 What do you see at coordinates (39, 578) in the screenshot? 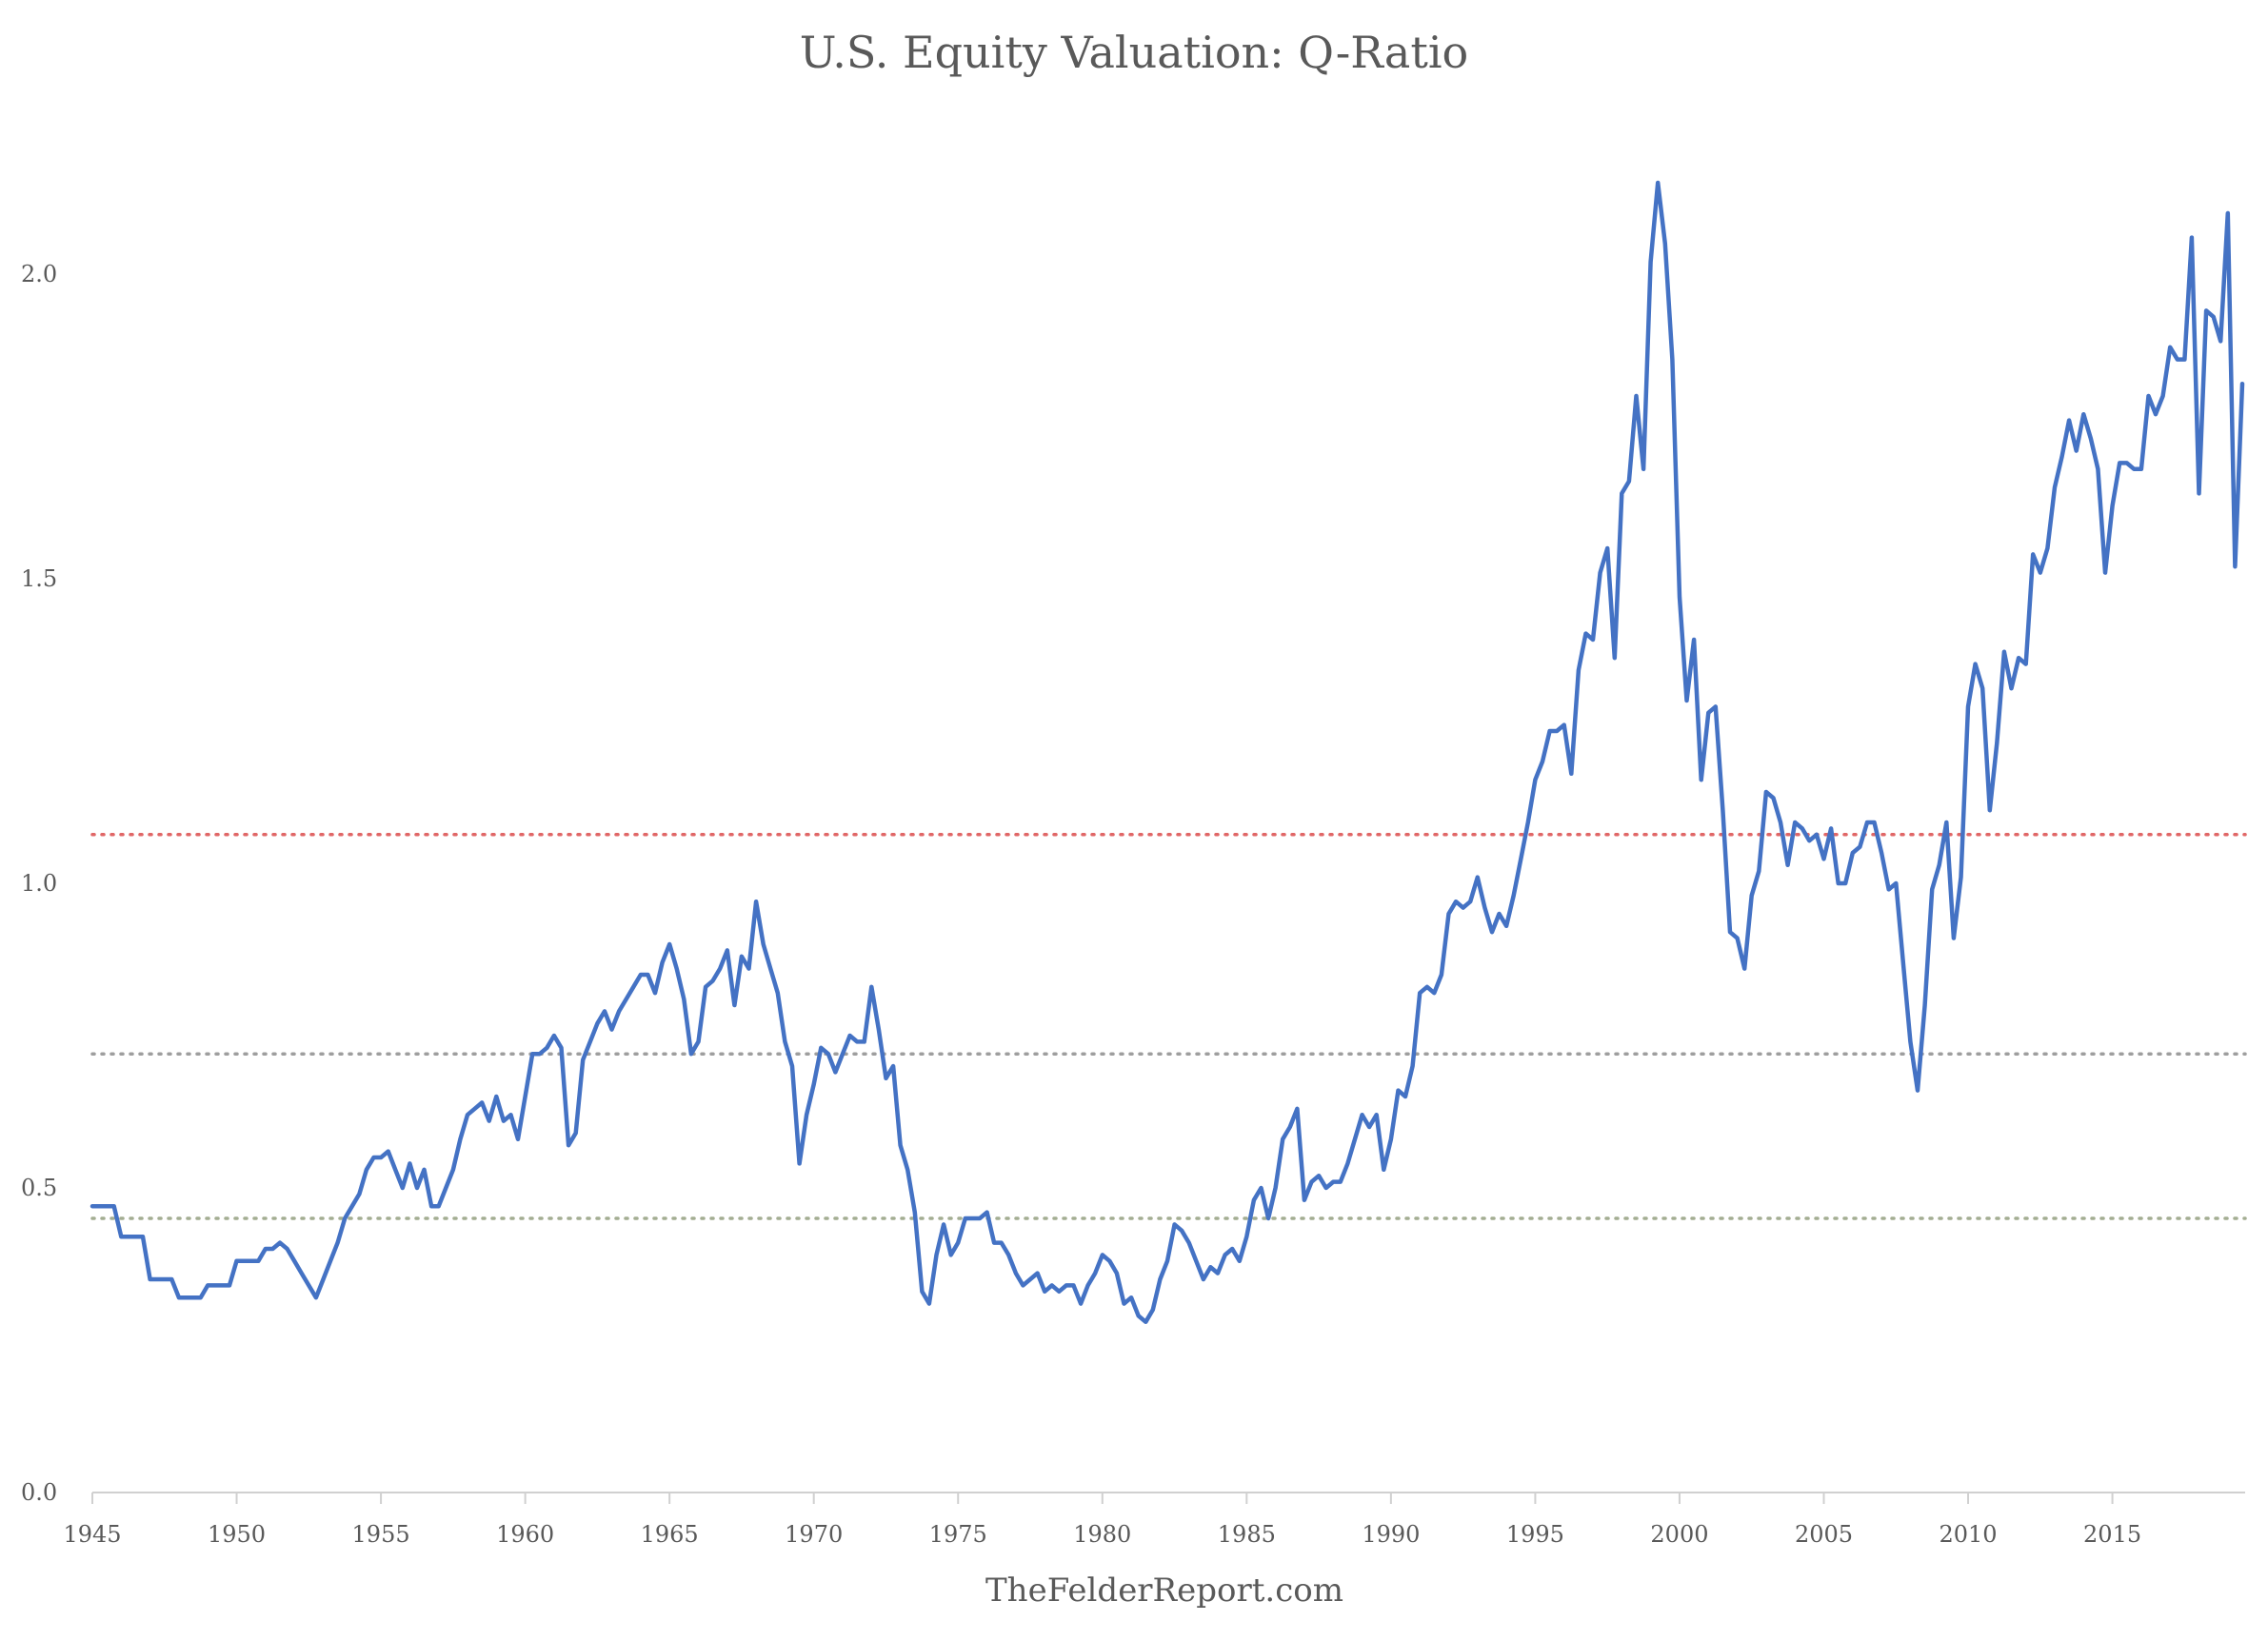
I see `y-tick-label: 1.5` at bounding box center [39, 578].